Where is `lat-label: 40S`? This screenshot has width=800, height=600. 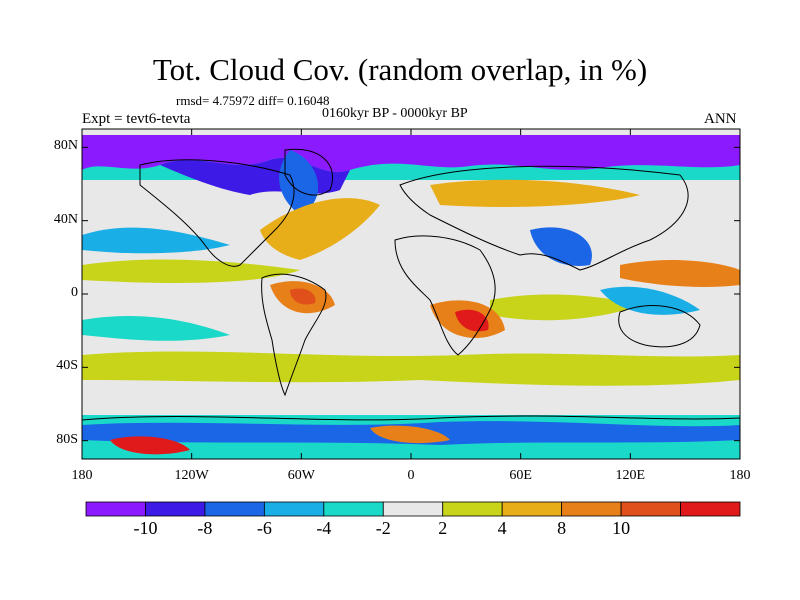
lat-label: 40S is located at coordinates (67, 366).